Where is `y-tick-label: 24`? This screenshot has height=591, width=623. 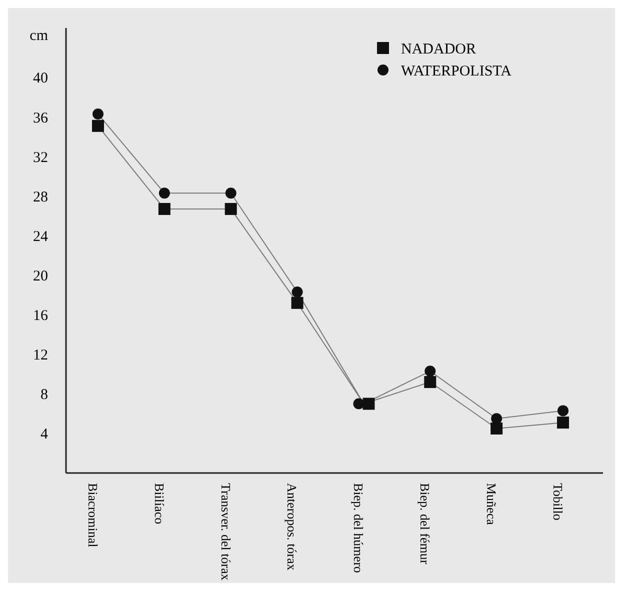
y-tick-label: 24 is located at coordinates (40, 236).